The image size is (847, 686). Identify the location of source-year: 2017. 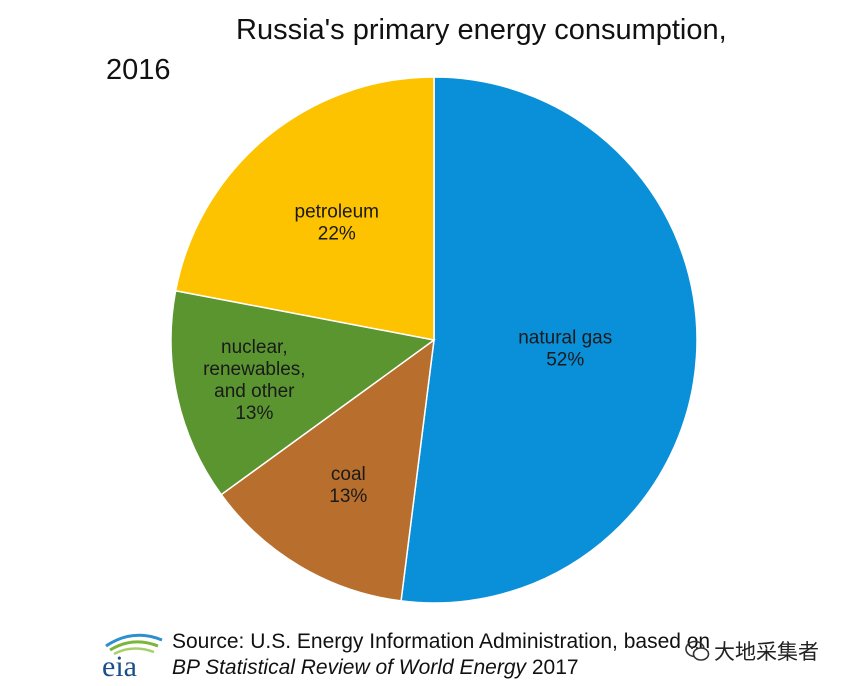
(552, 667).